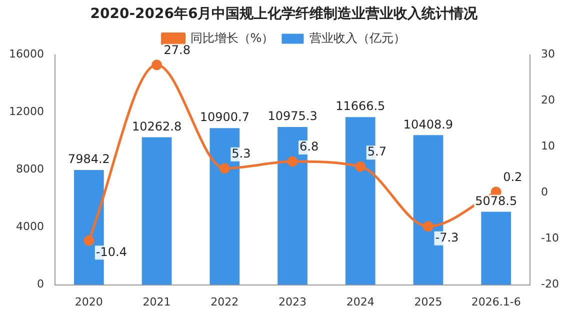 The width and height of the screenshot is (576, 328). I want to click on data-label: 27.8, so click(177, 50).